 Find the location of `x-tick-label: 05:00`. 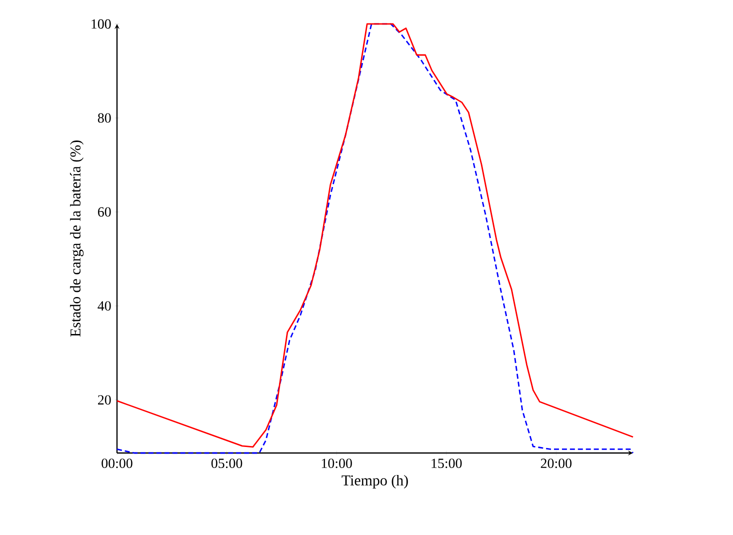

x-tick-label: 05:00 is located at coordinates (226, 463).